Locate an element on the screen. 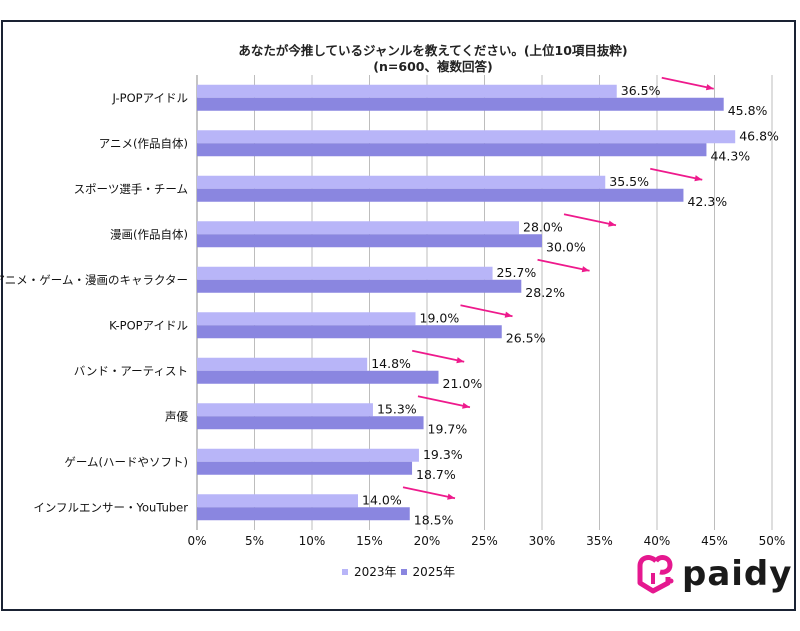 The height and width of the screenshot is (631, 800). x-tick-label: 0% is located at coordinates (196, 541).